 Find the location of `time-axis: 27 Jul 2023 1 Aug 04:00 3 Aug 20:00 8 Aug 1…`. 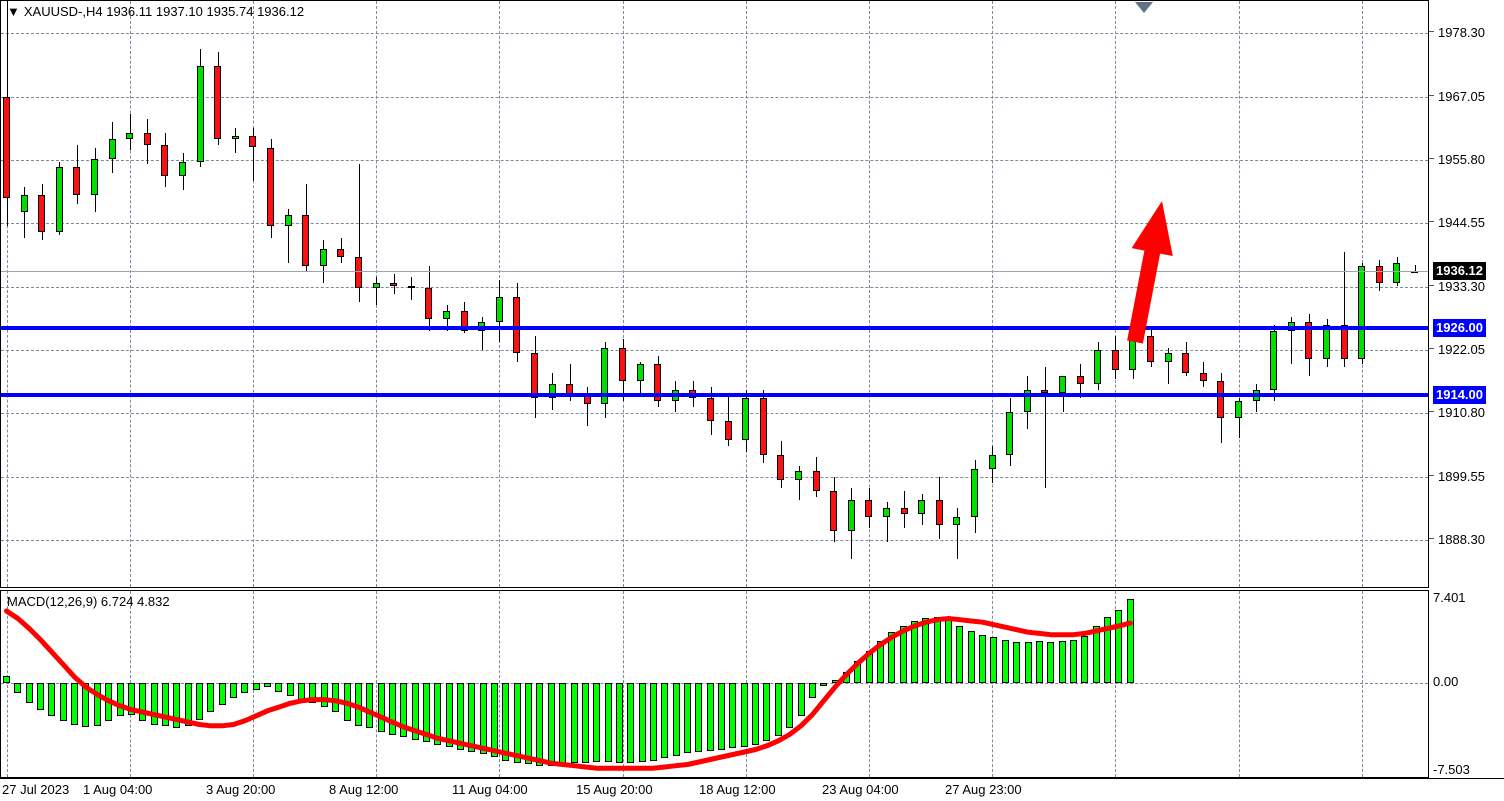

time-axis: 27 Jul 2023 1 Aug 04:00 3 Aug 20:00 8 Aug 1… is located at coordinates (752, 789).